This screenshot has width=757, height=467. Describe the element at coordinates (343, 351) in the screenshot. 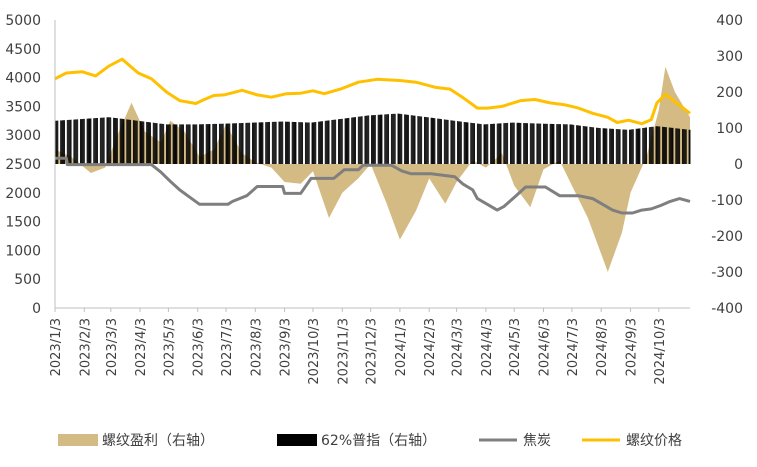

I see `x-tick-label: 2023/11/3` at that location.